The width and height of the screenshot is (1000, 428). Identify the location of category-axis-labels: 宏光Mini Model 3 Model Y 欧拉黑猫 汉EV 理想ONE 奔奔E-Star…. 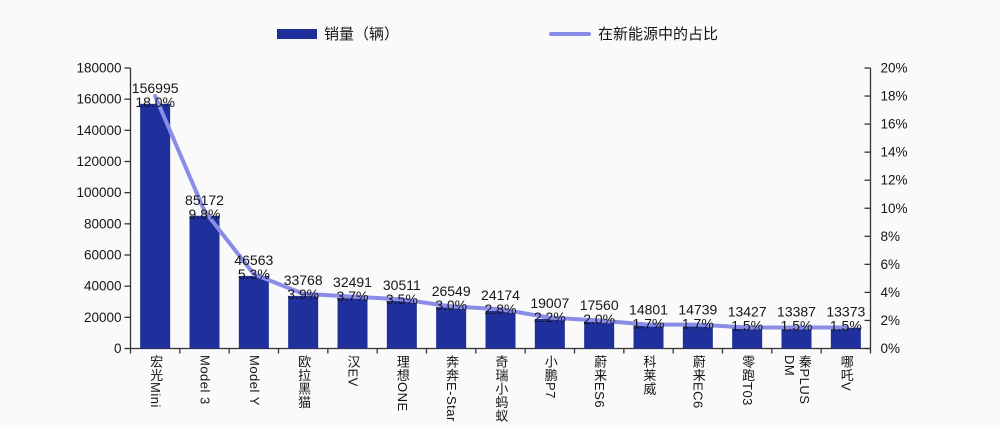
(500, 391).